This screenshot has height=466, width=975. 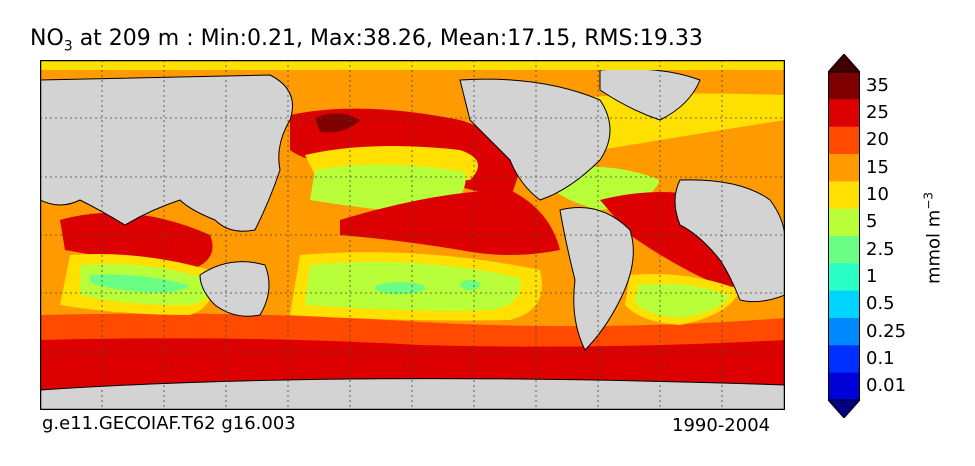 I want to click on colorbar, so click(x=844, y=236).